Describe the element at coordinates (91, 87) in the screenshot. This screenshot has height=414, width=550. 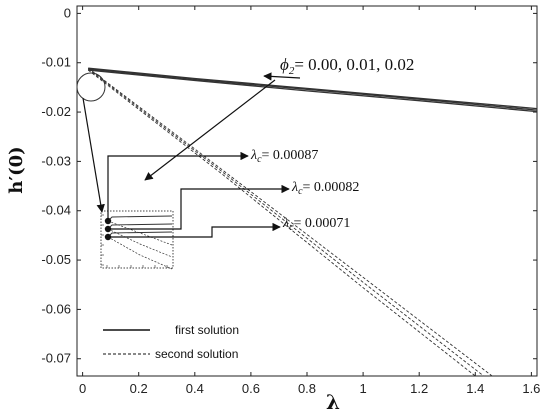
I see `zoom-circle` at that location.